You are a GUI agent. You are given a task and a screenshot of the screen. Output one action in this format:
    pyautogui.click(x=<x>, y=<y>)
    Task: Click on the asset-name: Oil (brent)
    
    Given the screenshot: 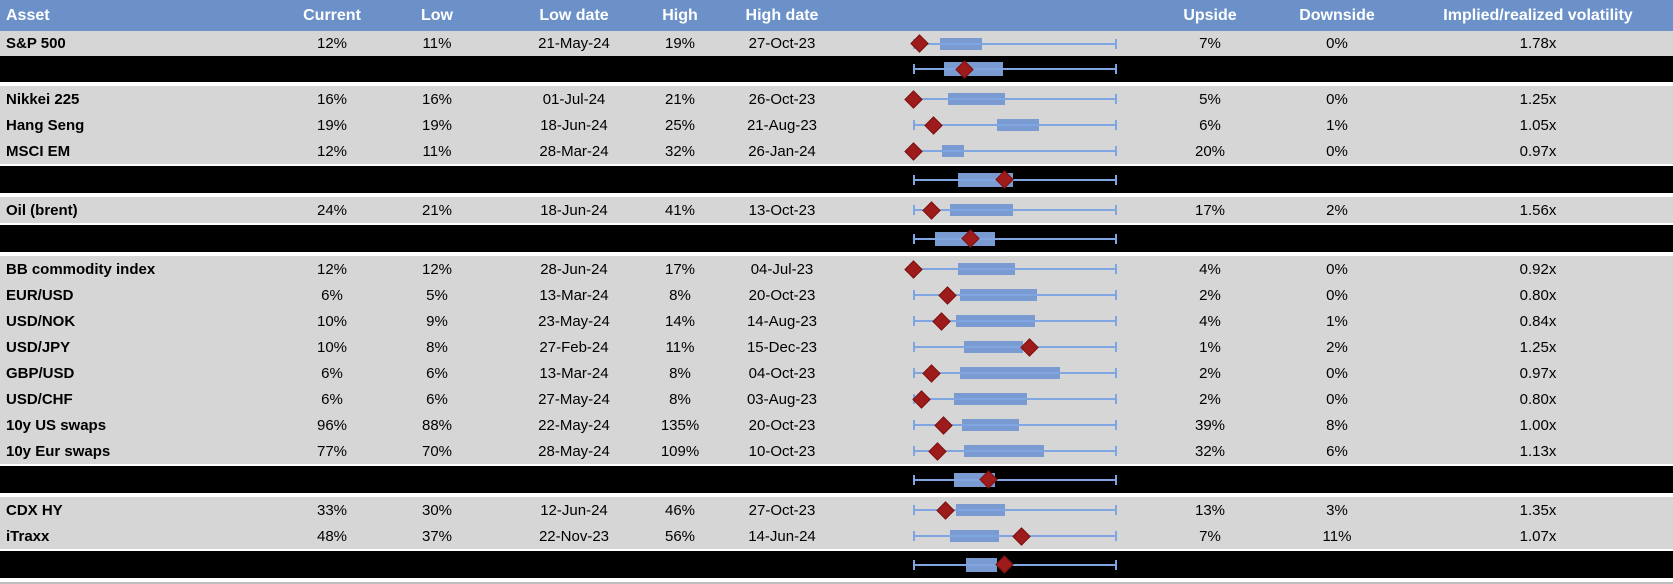 What is the action you would take?
    pyautogui.click(x=42, y=210)
    